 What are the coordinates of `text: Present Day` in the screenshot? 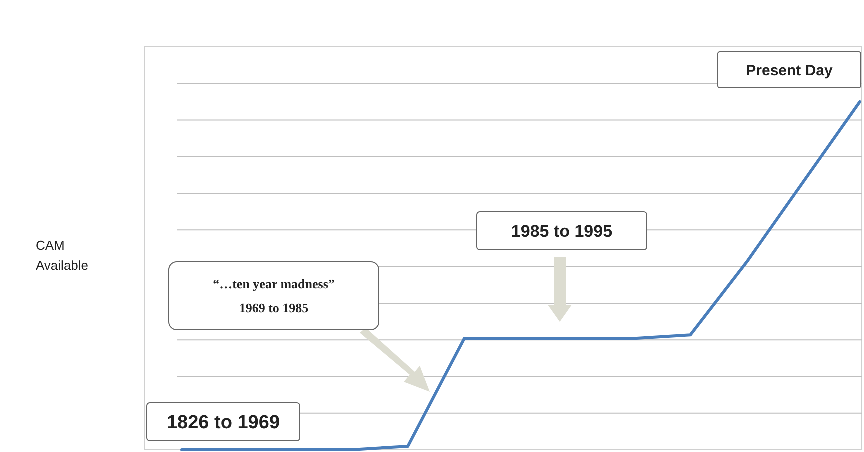 It's located at (790, 71).